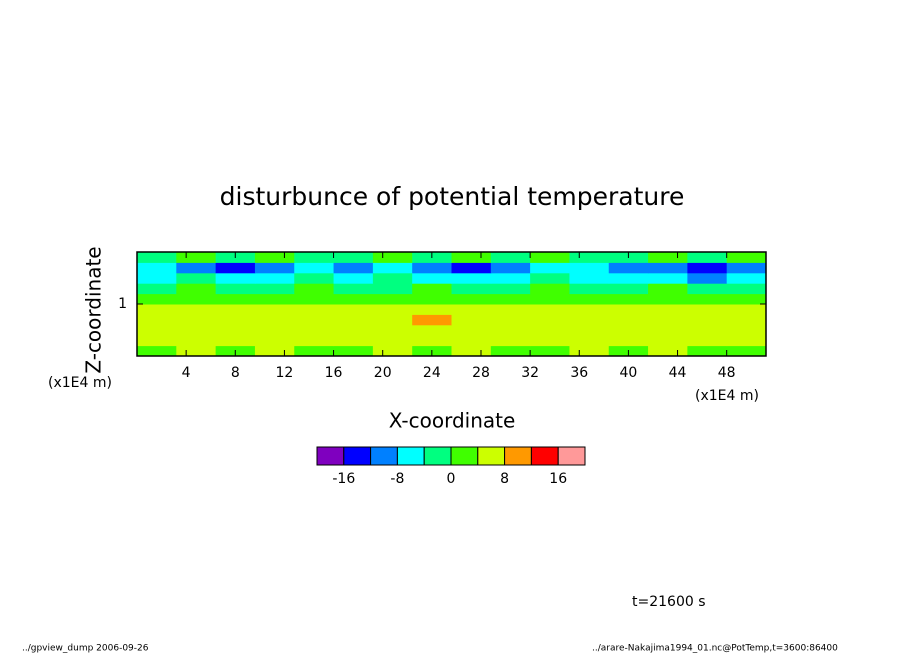 Image resolution: width=904 pixels, height=654 pixels. Describe the element at coordinates (343, 479) in the screenshot. I see `colorbar-tick-label: -16` at that location.